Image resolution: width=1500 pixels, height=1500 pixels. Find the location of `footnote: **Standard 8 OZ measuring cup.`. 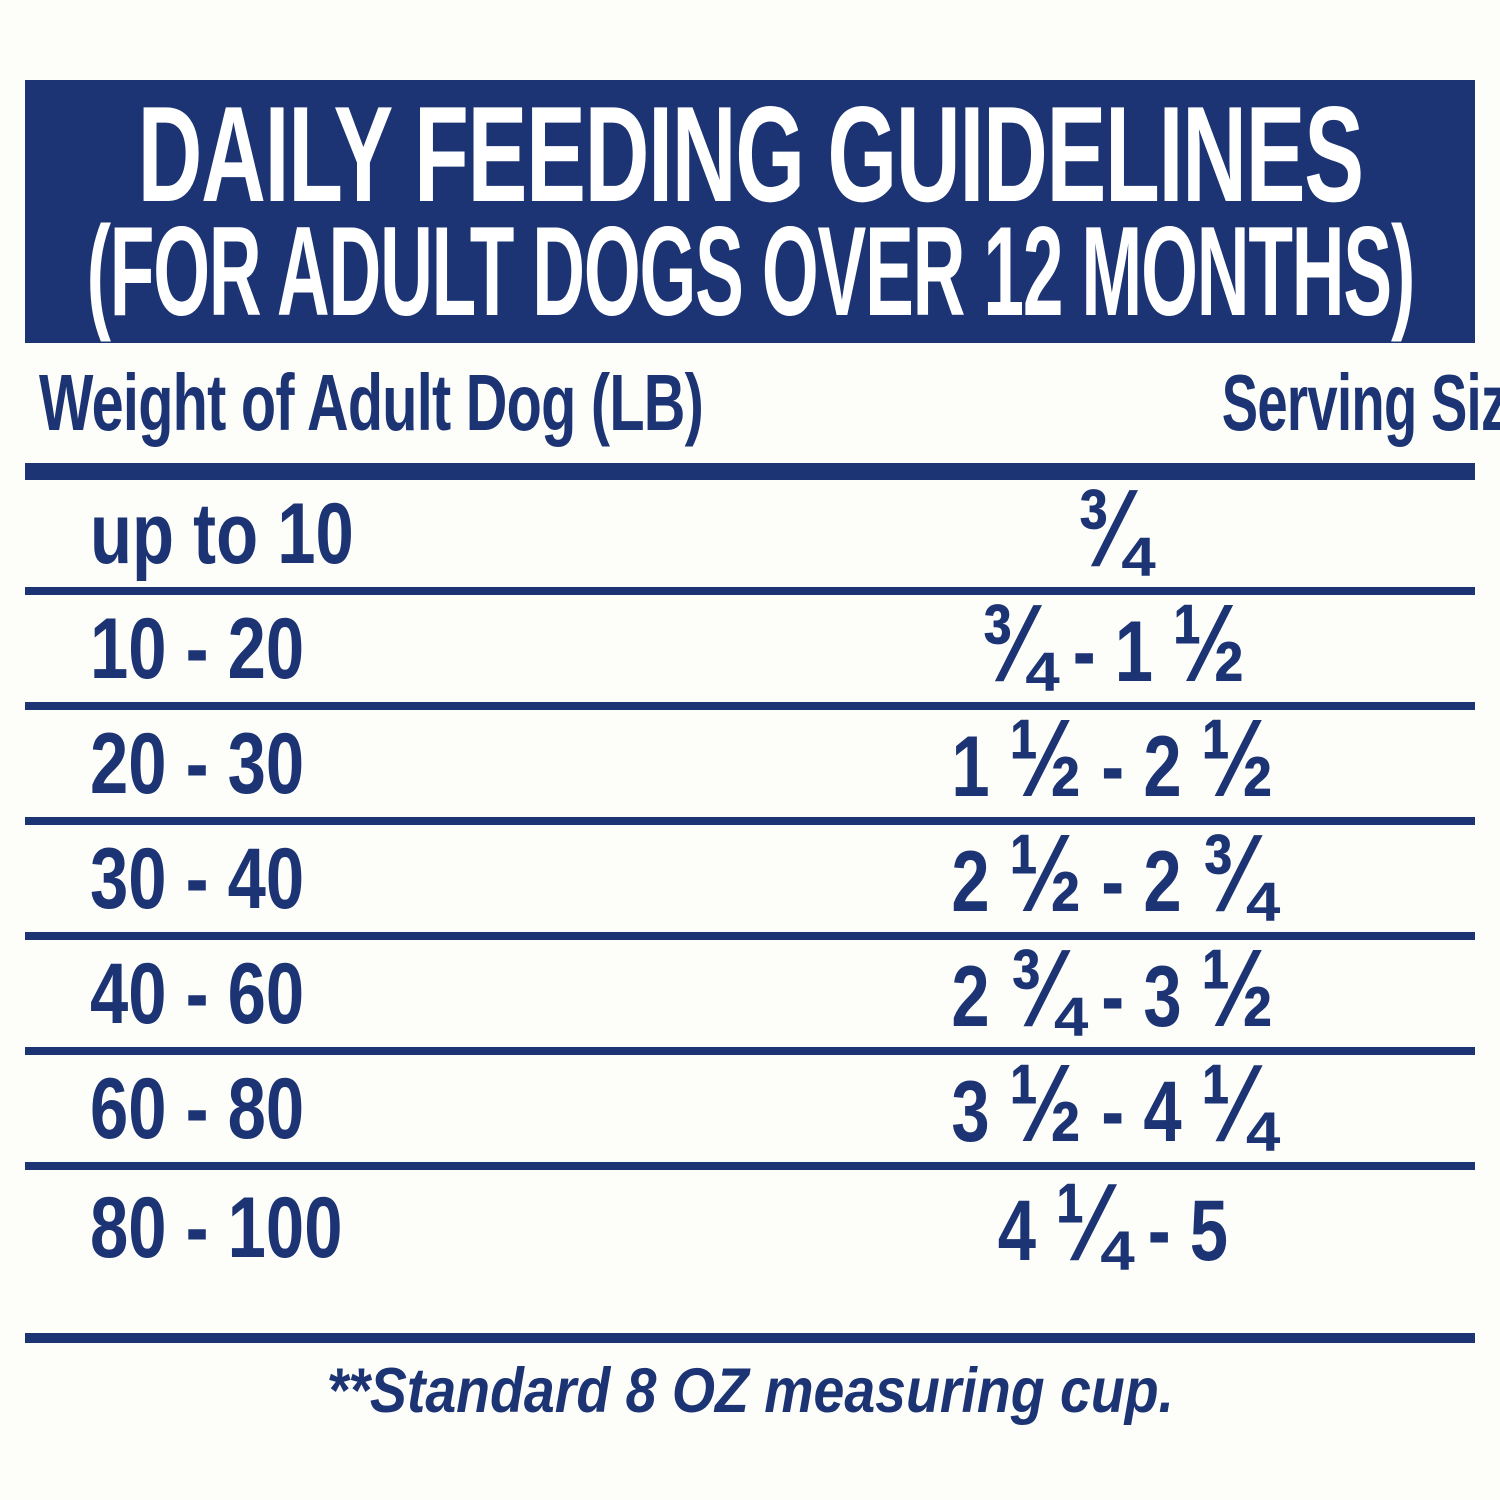

footnote: **Standard 8 OZ measuring cup. is located at coordinates (750, 1391).